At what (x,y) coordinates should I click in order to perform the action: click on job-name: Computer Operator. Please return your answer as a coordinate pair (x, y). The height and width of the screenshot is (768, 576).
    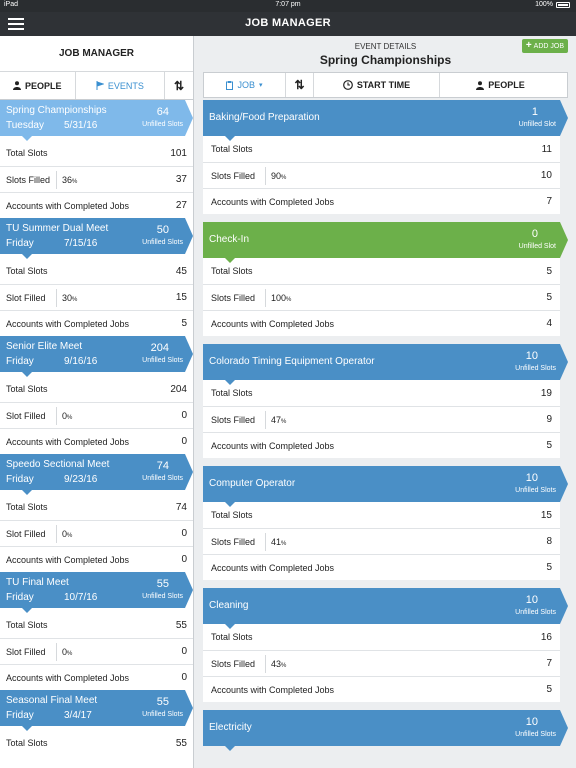
    Looking at the image, I should click on (252, 483).